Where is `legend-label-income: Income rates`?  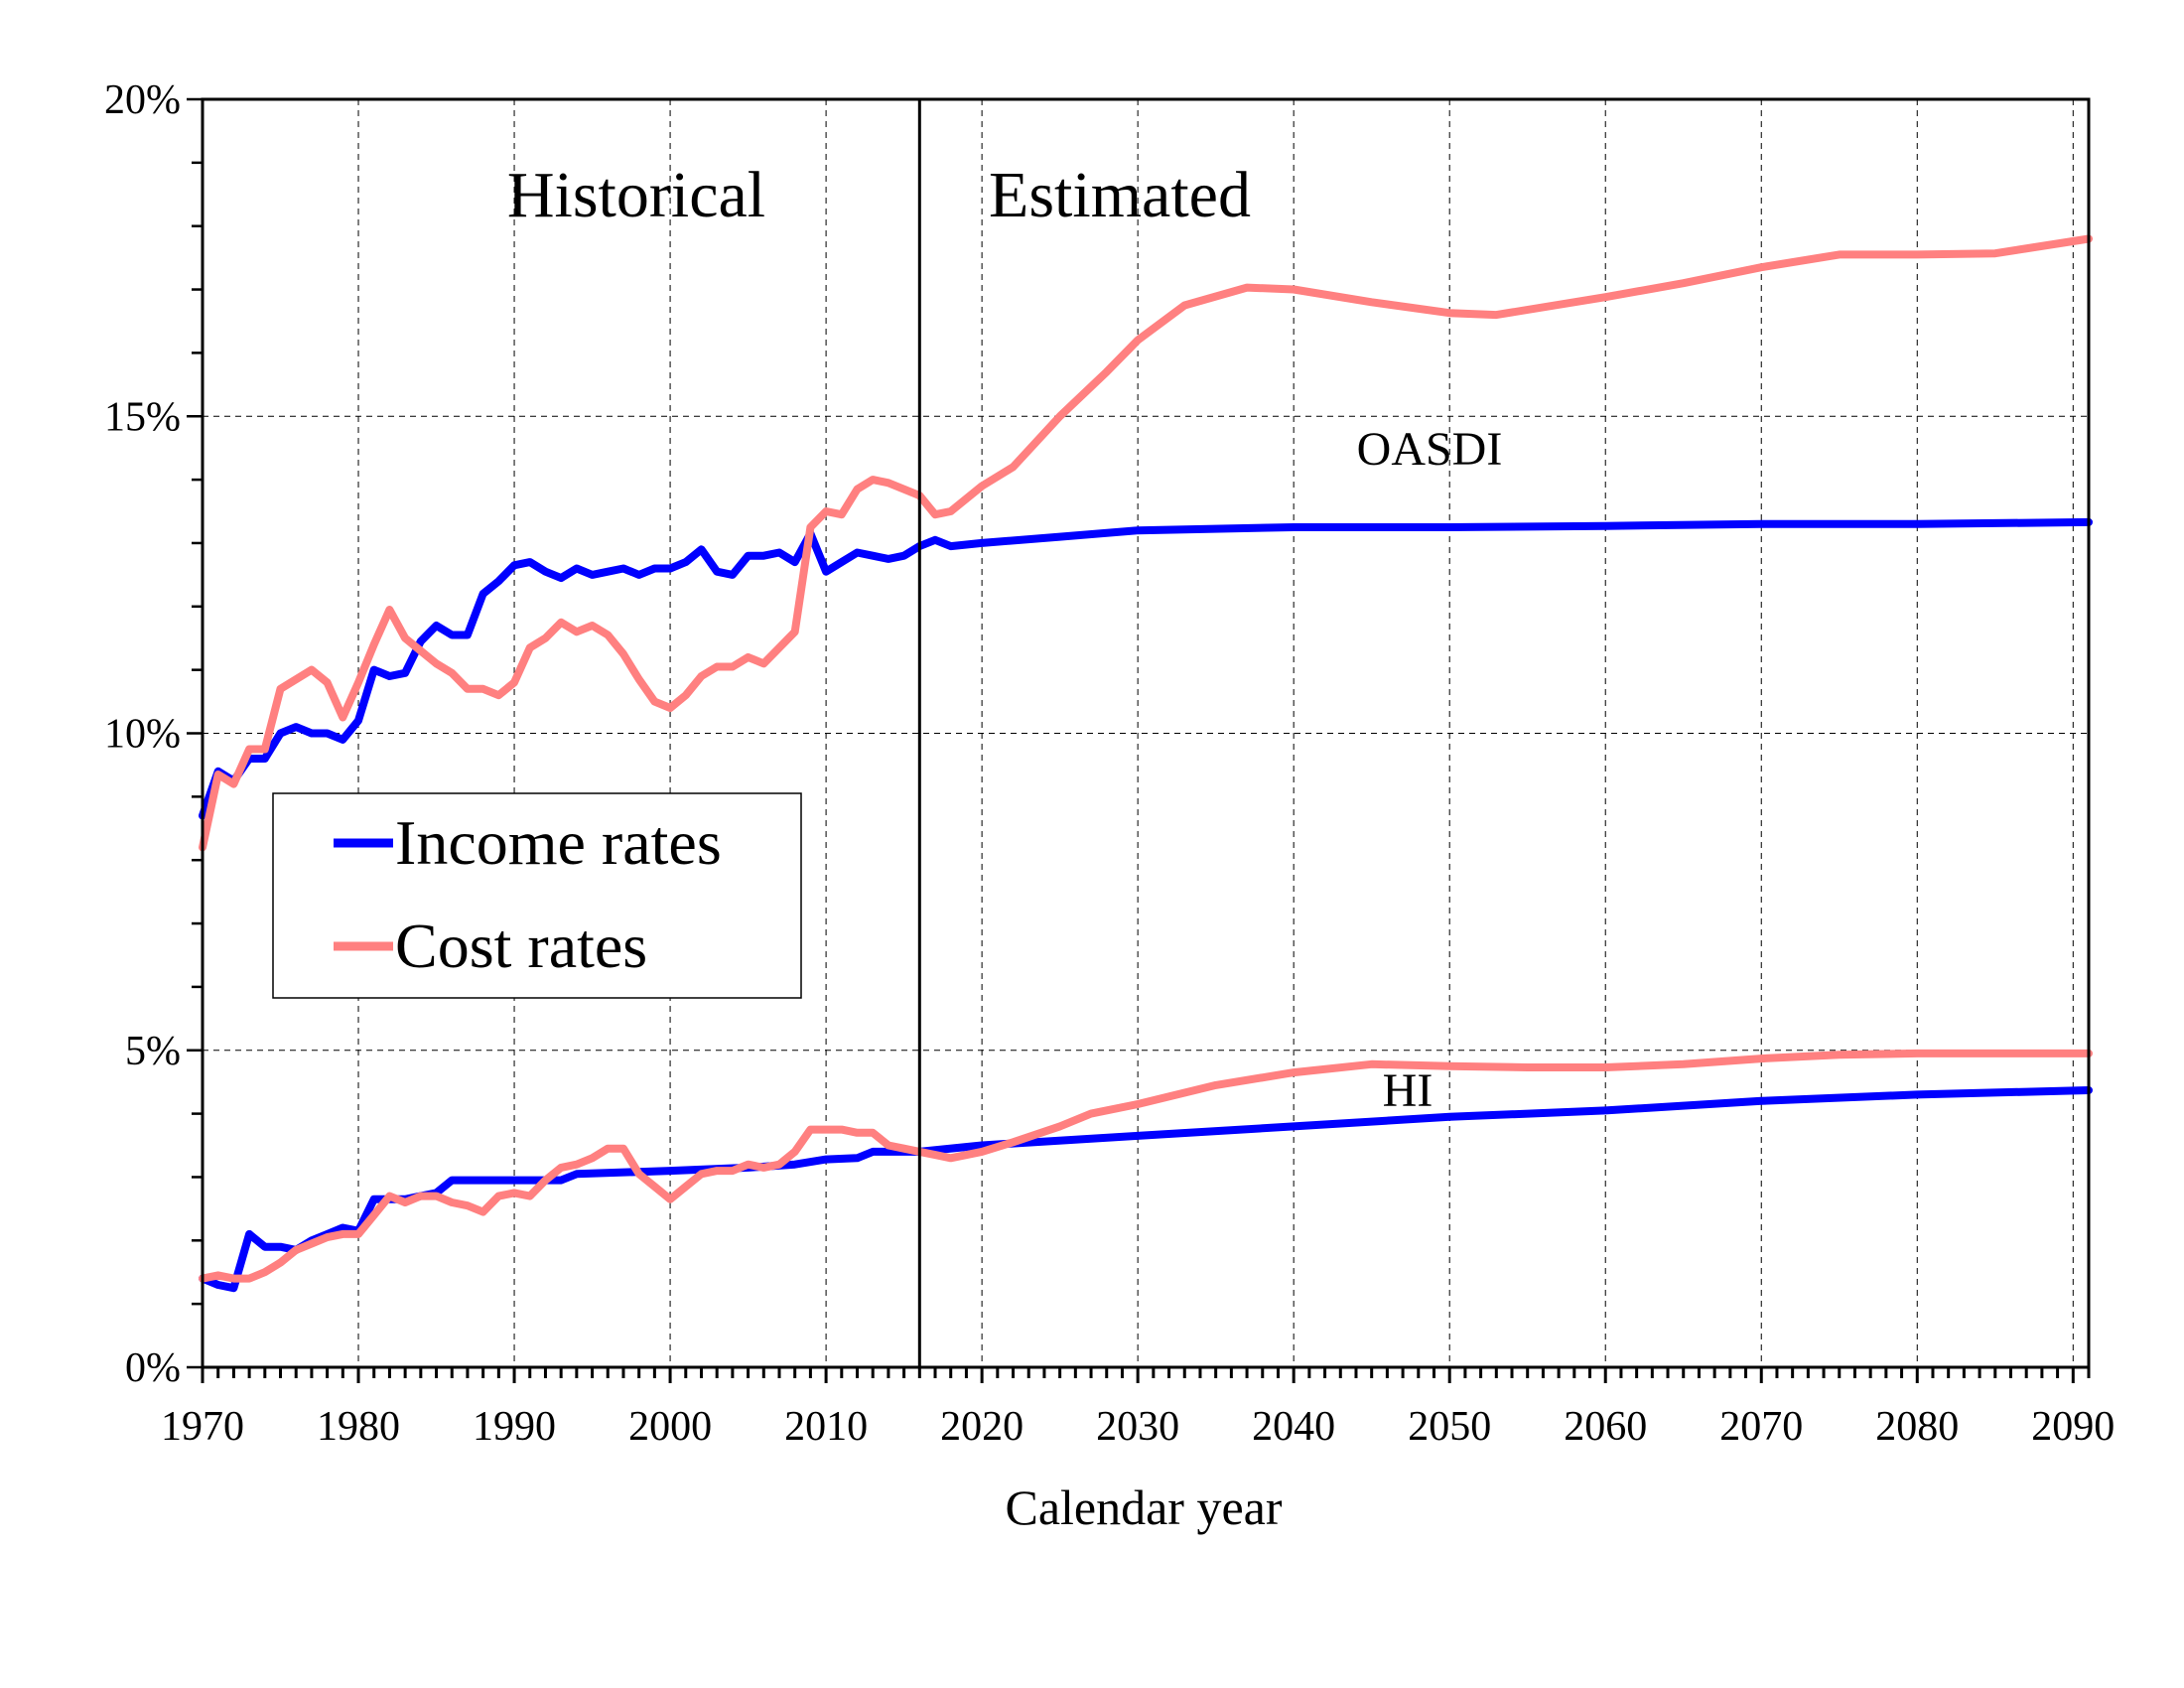
legend-label-income: Income rates is located at coordinates (558, 842).